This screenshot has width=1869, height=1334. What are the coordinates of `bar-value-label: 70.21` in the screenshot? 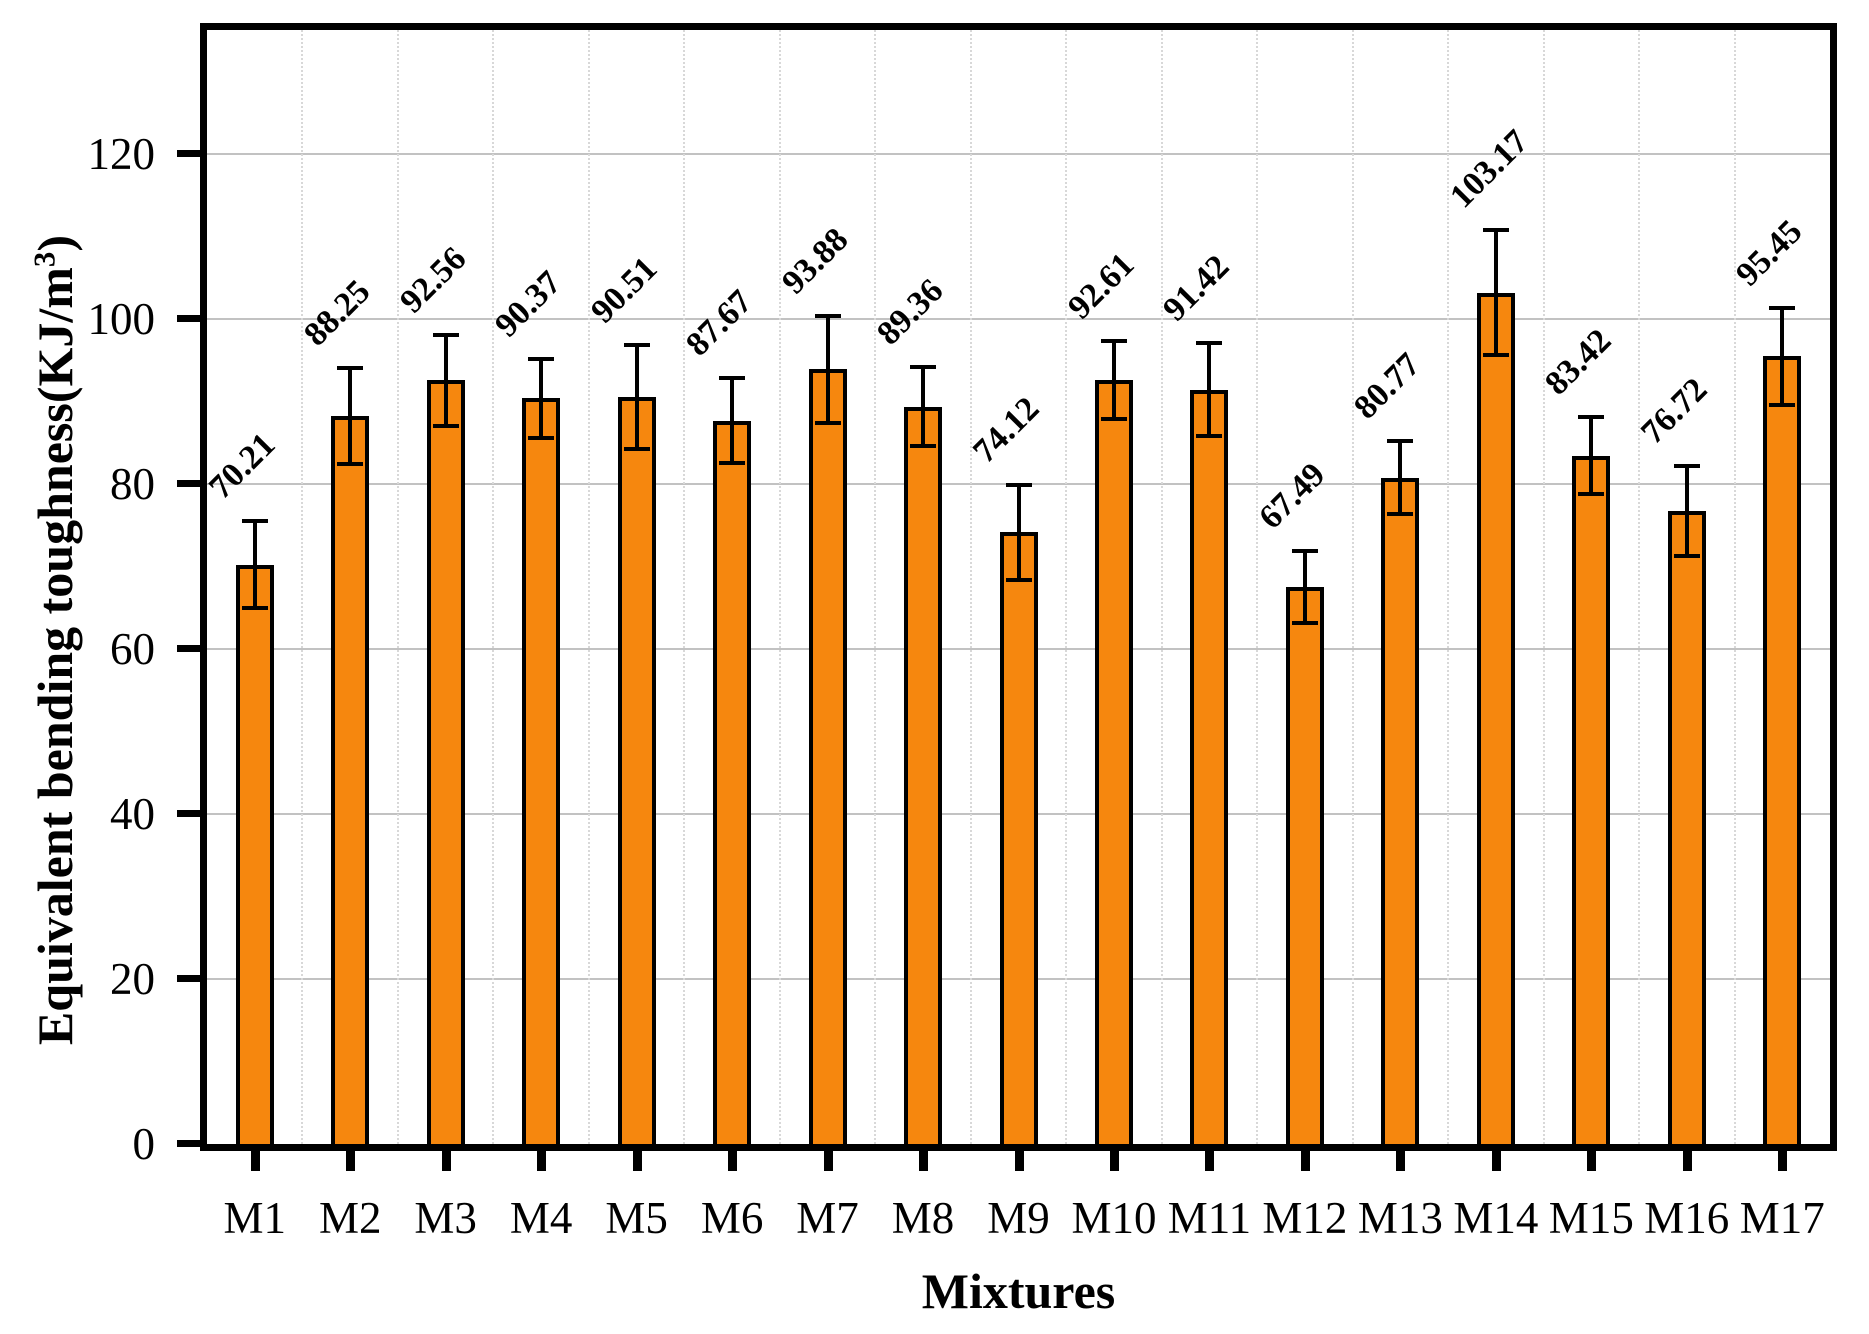 It's located at (242, 466).